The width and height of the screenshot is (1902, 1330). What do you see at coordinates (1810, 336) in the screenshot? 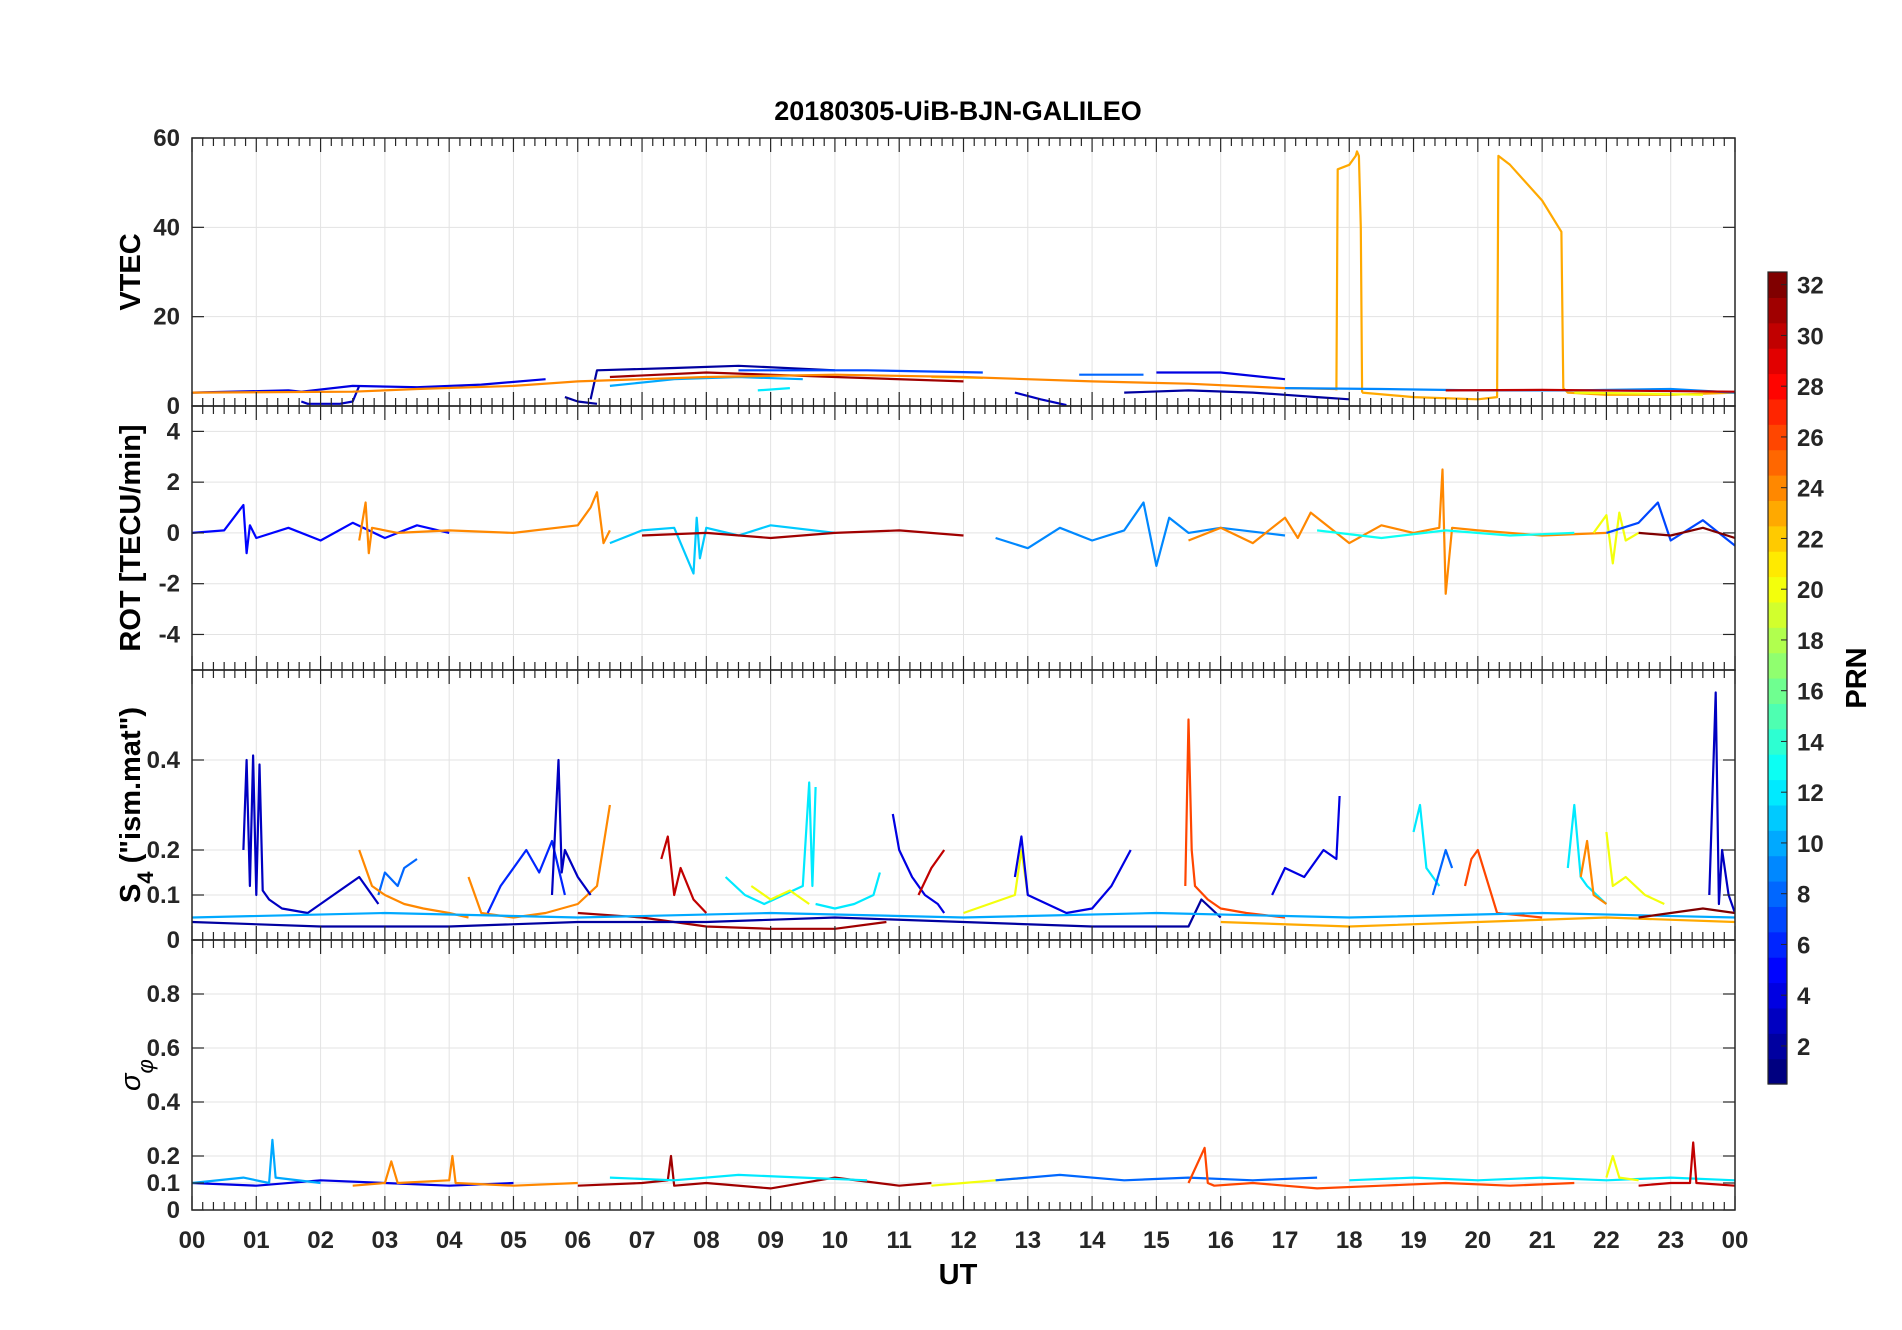
I see `colorbar-tick-label: 30` at bounding box center [1810, 336].